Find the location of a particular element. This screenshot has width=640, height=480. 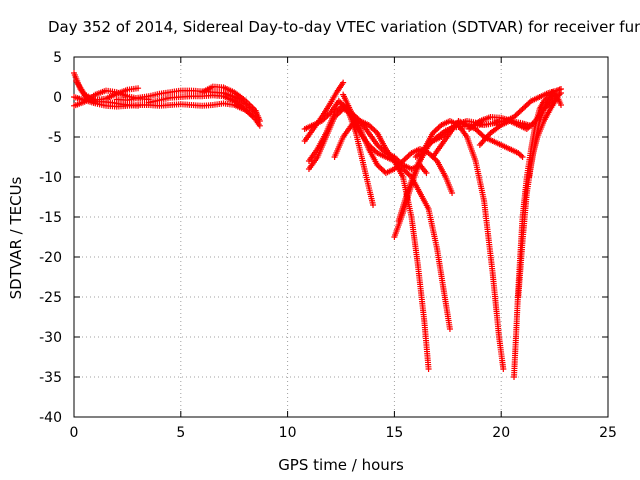

y-tick-label: -15 is located at coordinates (50, 218).